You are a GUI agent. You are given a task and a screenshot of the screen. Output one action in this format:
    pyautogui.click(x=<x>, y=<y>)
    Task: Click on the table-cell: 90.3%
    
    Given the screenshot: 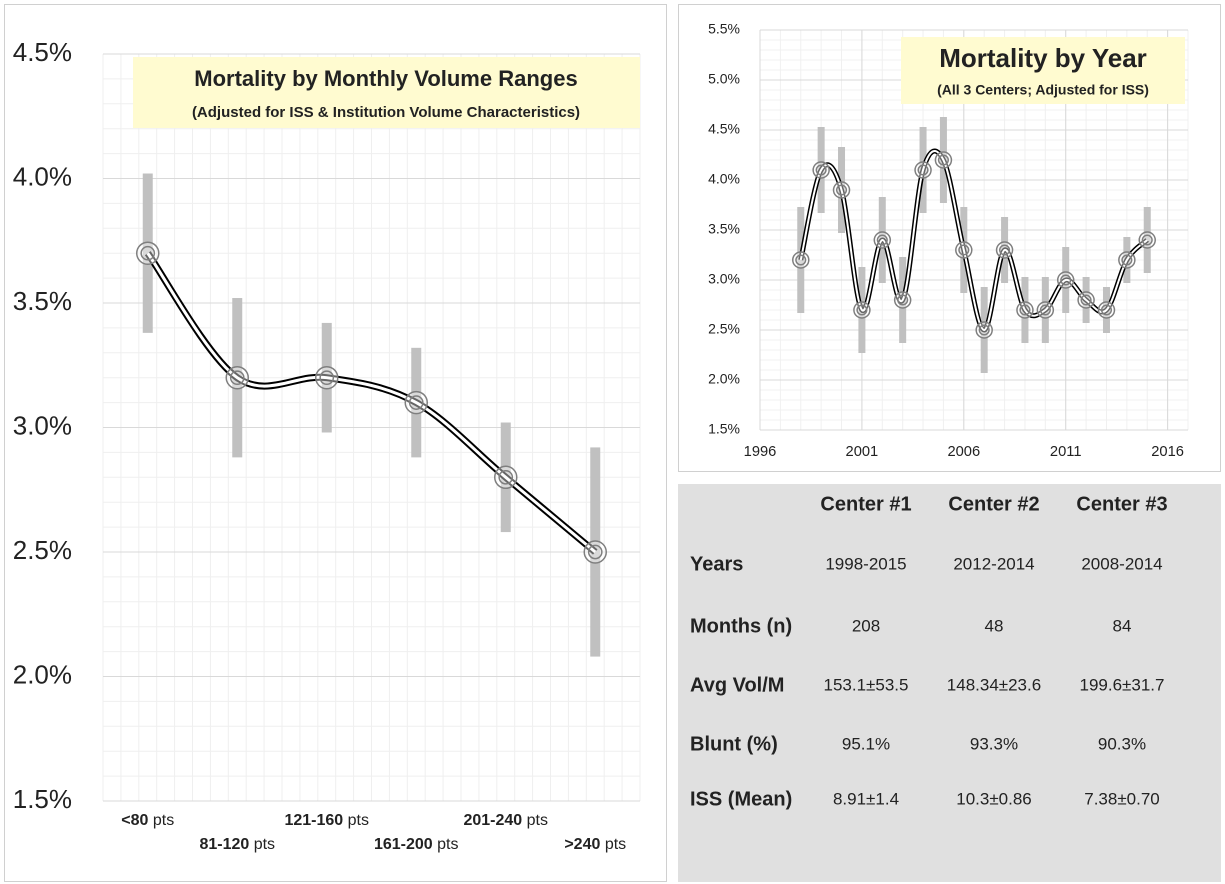 What is the action you would take?
    pyautogui.click(x=1122, y=743)
    